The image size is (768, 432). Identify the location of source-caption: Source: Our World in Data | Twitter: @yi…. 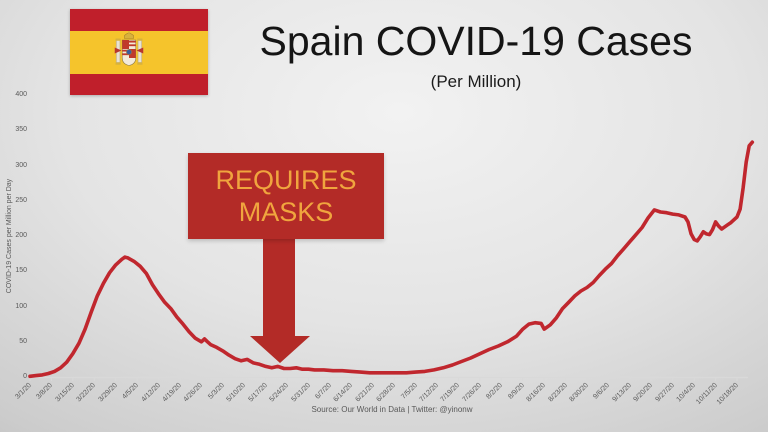
(392, 409).